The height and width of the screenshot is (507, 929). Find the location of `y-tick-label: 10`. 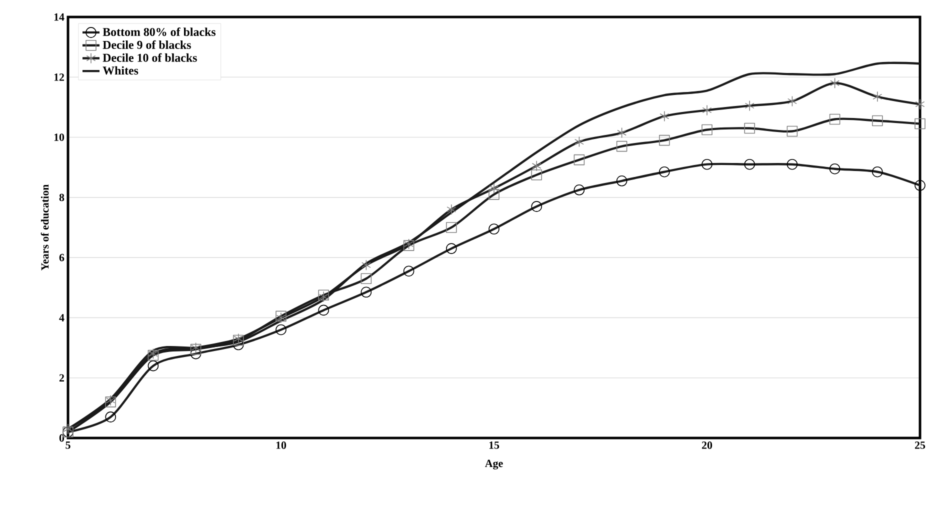

y-tick-label: 10 is located at coordinates (59, 137).